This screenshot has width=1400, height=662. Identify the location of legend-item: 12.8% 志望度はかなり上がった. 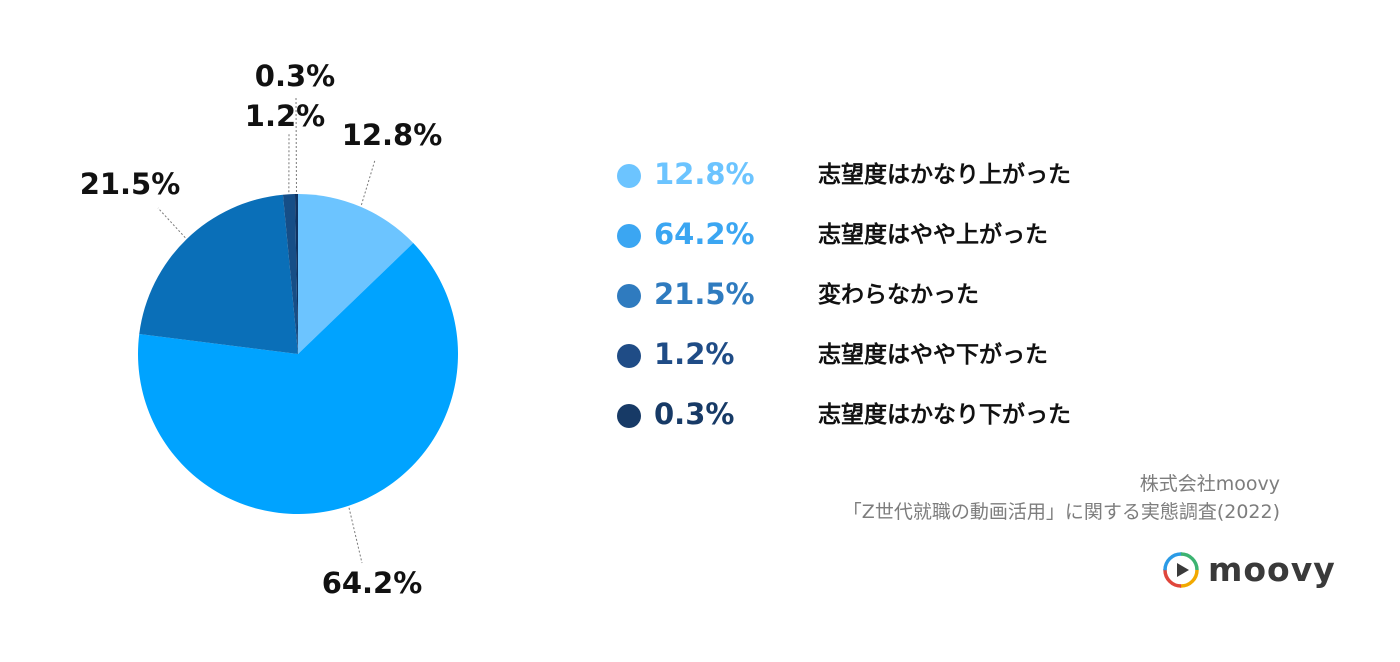
(874, 182).